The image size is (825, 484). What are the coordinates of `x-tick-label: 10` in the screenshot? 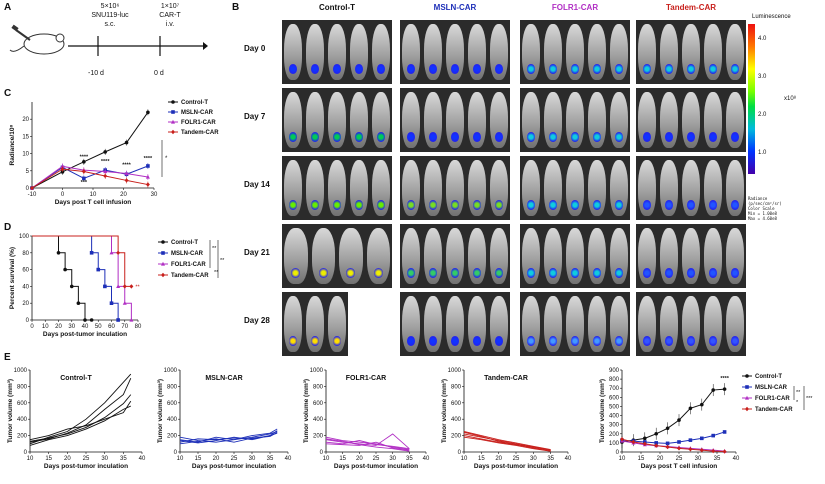 It's located at (622, 459).